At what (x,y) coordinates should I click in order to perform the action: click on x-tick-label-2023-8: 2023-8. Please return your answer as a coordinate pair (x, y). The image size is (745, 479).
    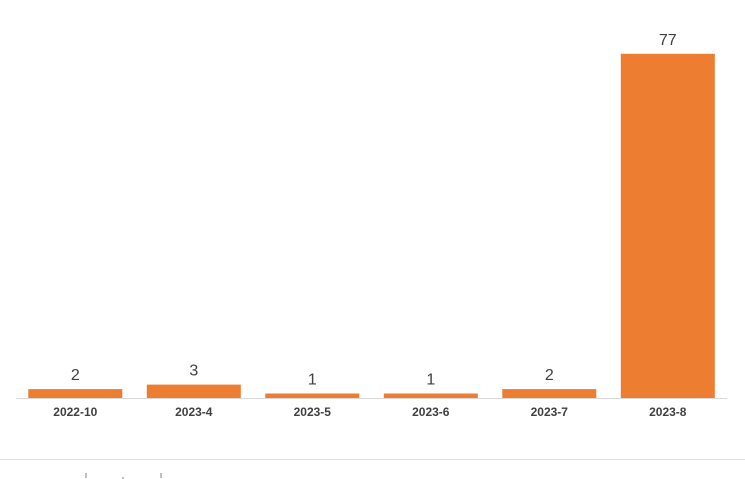
    Looking at the image, I should click on (668, 412).